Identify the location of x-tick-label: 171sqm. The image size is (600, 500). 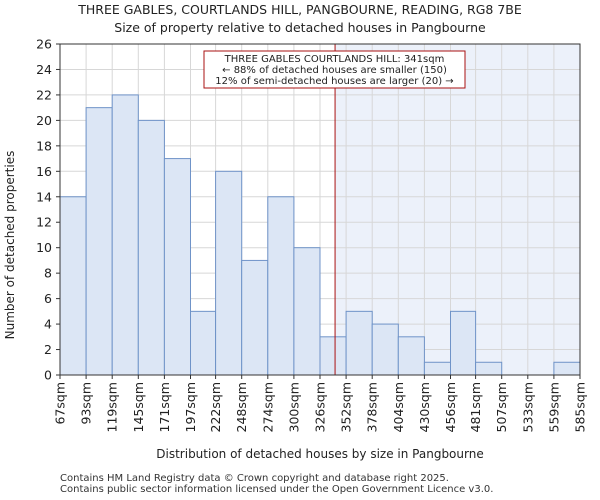
(164, 407).